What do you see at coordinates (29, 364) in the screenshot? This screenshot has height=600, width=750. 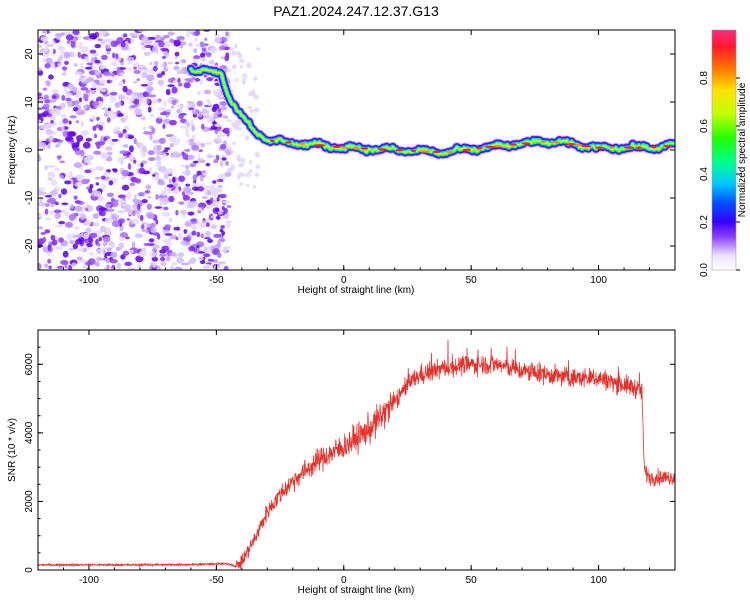 I see `y-tick-label: 6000` at bounding box center [29, 364].